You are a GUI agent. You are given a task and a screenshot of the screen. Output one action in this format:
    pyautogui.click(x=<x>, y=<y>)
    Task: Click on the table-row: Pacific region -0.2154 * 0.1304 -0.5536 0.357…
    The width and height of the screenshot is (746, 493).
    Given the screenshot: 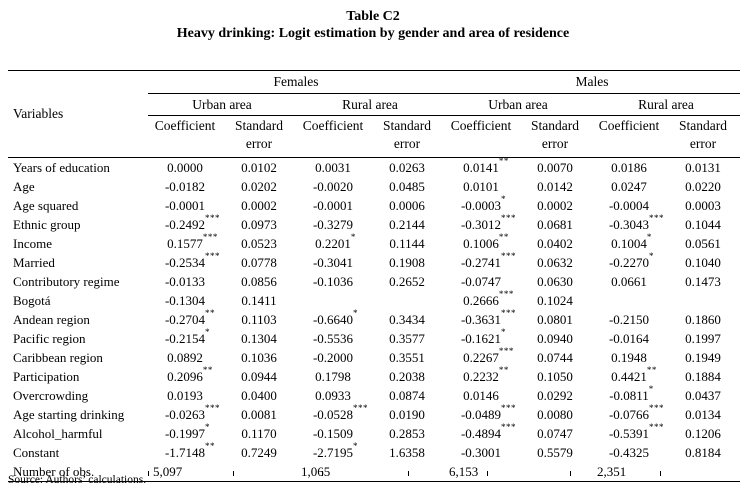 What is the action you would take?
    pyautogui.click(x=374, y=338)
    